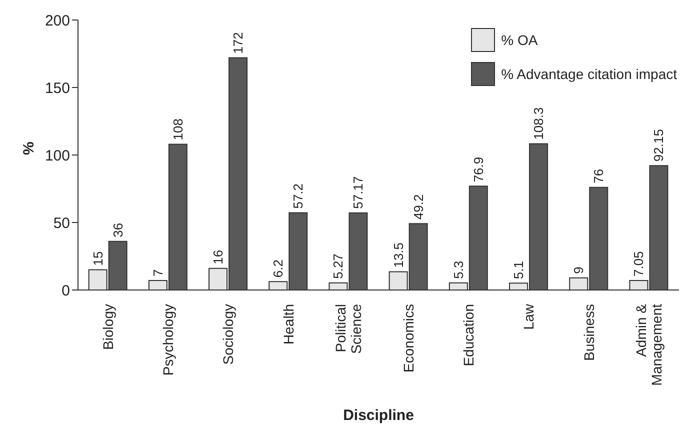 This screenshot has width=695, height=438. What do you see at coordinates (658, 145) in the screenshot?
I see `data-label: 92.15` at bounding box center [658, 145].